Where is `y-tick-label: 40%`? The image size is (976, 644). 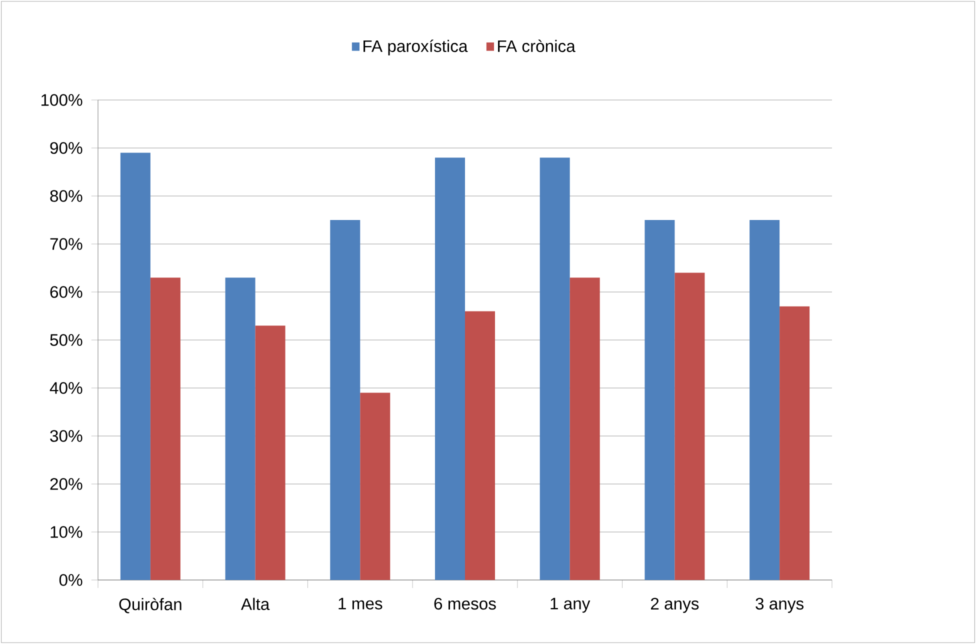 y-tick-label: 40% is located at coordinates (66, 388).